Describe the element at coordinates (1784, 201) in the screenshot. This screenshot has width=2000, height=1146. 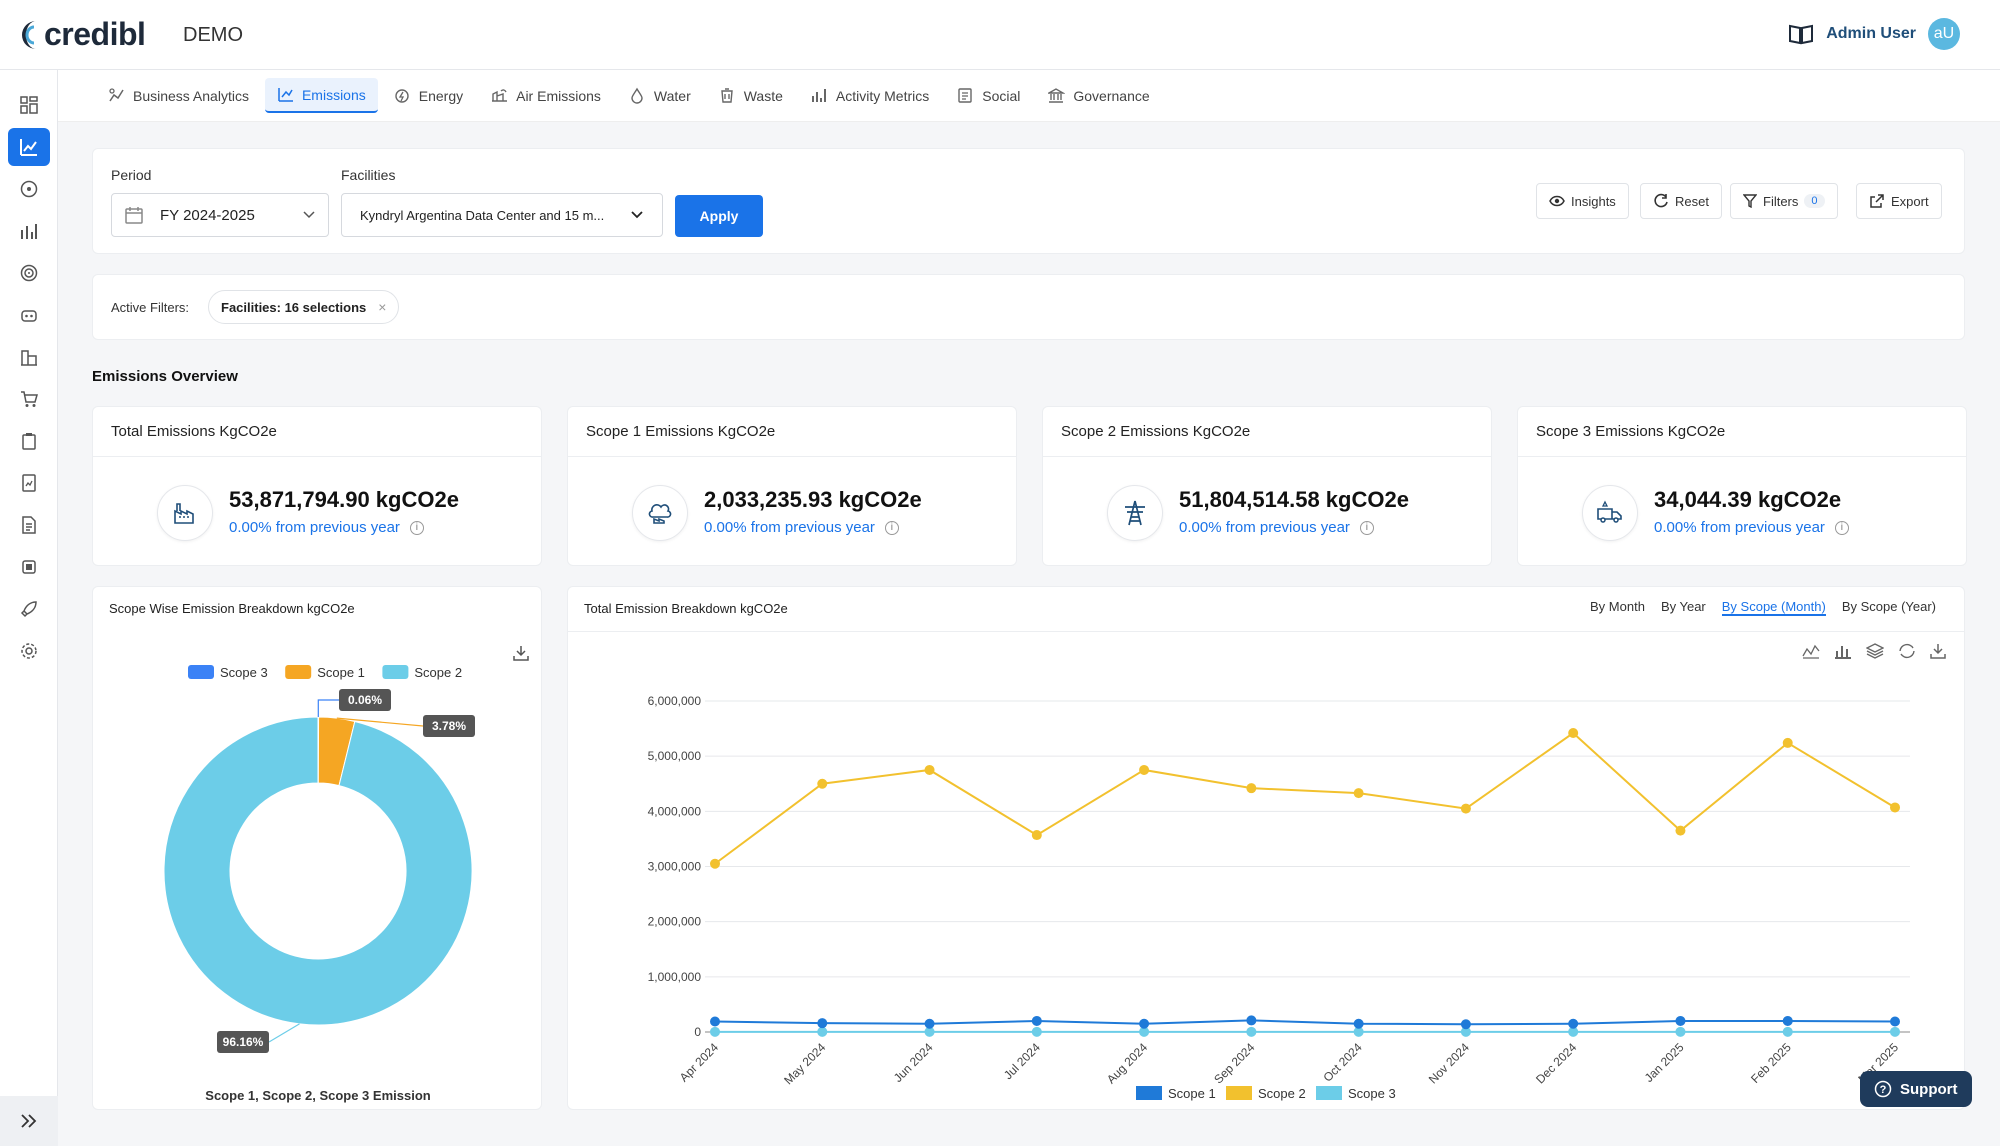
I see `filters-button: Filters 0` at that location.